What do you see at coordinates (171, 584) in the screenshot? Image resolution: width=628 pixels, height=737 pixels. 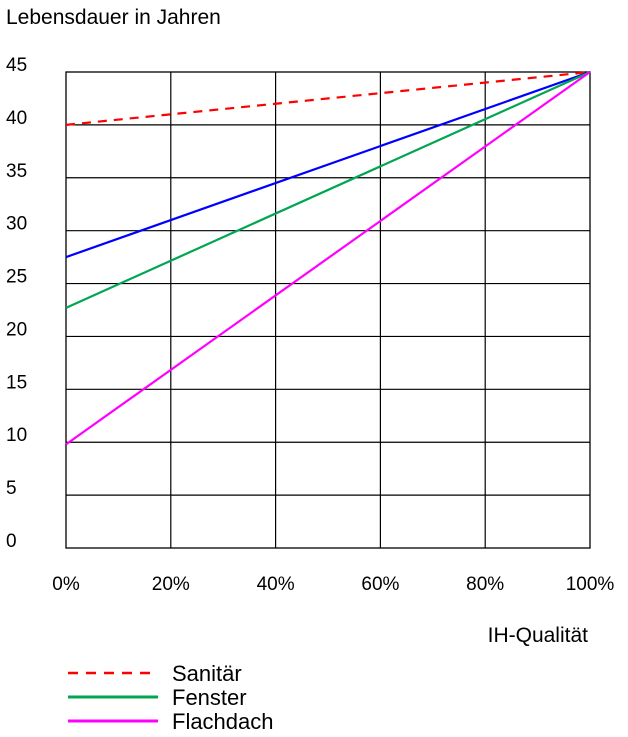 I see `x-tick-label: 20%` at bounding box center [171, 584].